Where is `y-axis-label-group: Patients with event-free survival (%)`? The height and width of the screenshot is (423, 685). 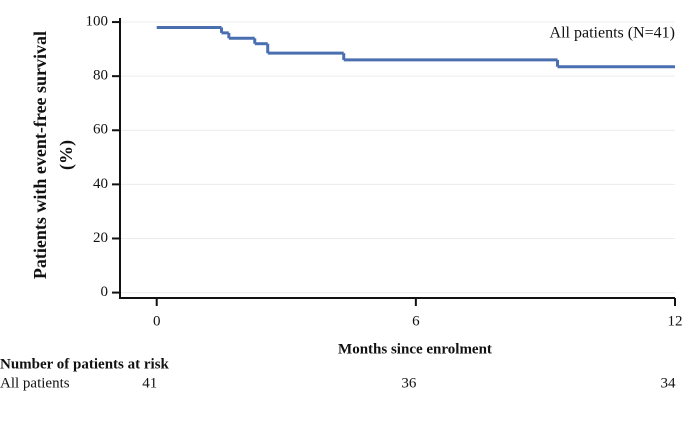
y-axis-label-group: Patients with event-free survival (%) is located at coordinates (53, 155).